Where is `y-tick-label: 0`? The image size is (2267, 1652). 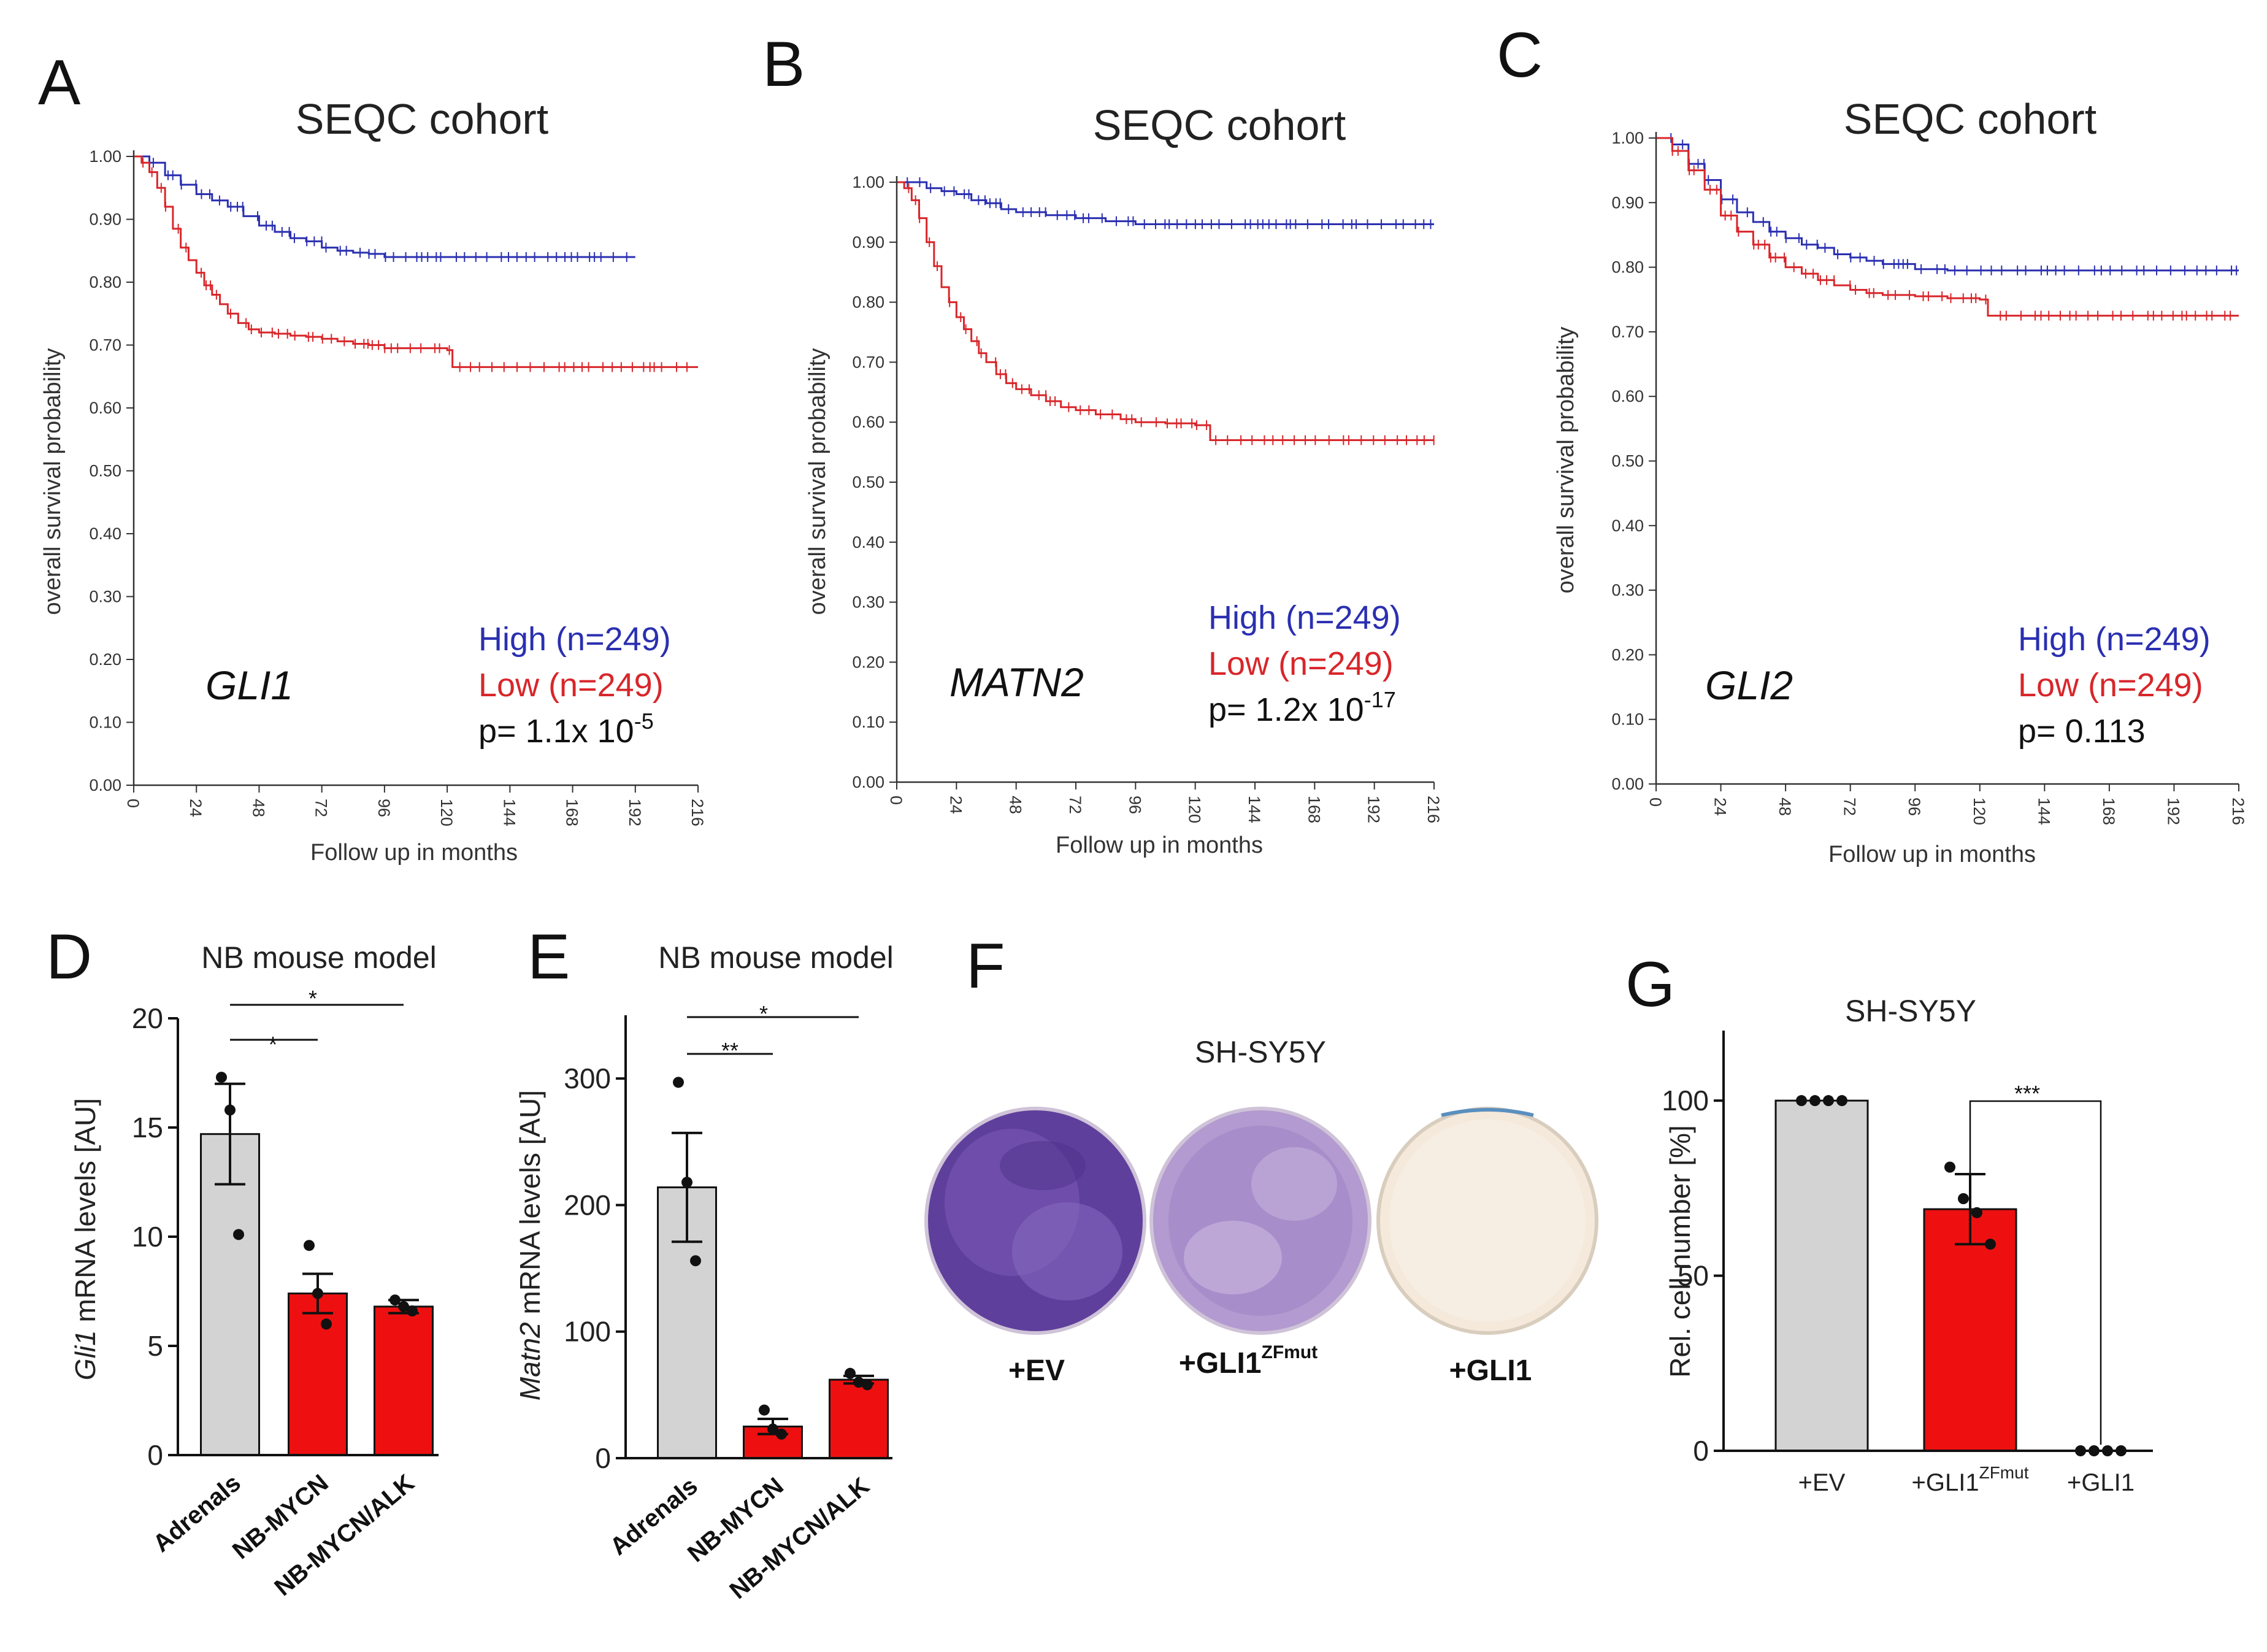 y-tick-label: 0 is located at coordinates (603, 1458).